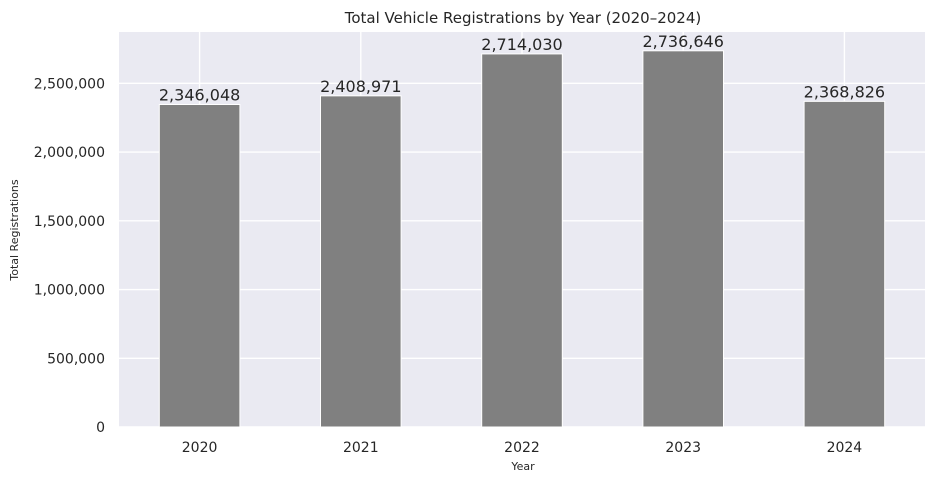 The width and height of the screenshot is (936, 484). What do you see at coordinates (69, 84) in the screenshot?
I see `y-tick-label: 2,500,000` at bounding box center [69, 84].